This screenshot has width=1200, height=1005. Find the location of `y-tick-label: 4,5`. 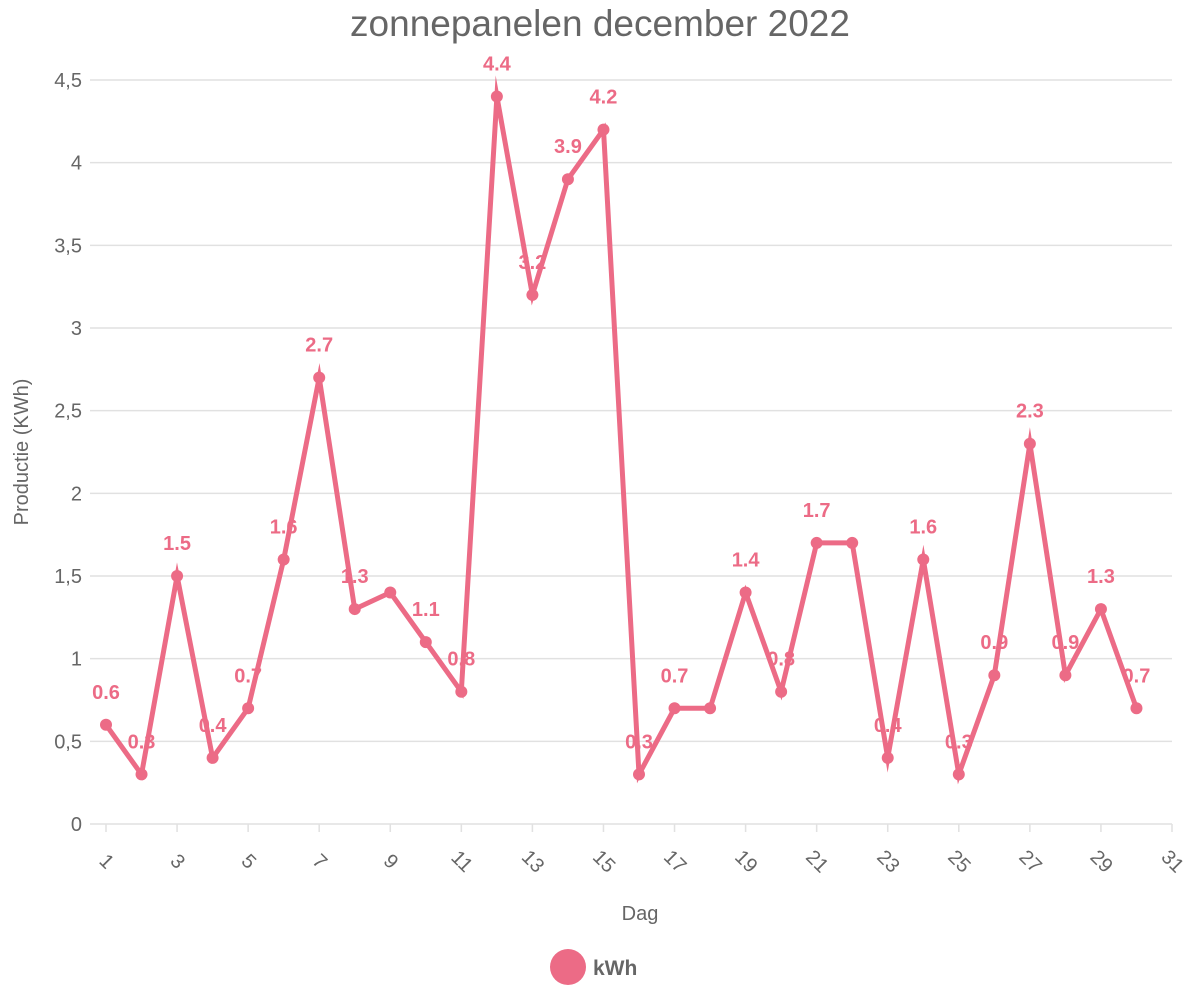

y-tick-label: 4,5 is located at coordinates (68, 81).